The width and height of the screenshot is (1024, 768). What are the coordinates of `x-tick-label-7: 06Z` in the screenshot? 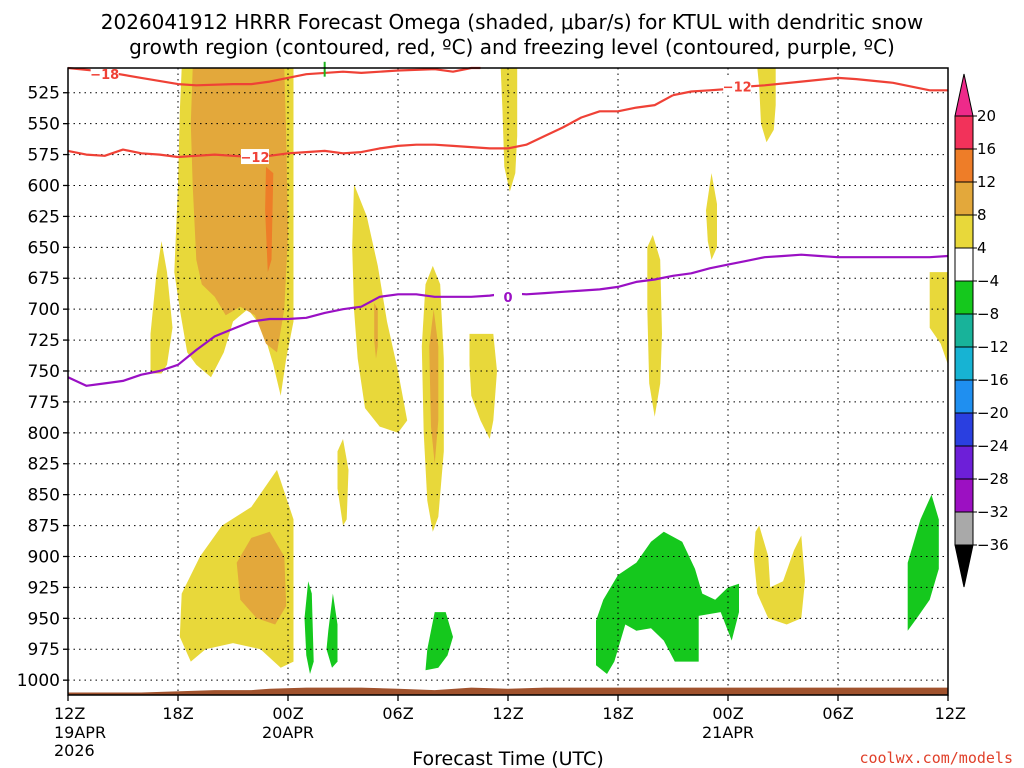 It's located at (837, 713).